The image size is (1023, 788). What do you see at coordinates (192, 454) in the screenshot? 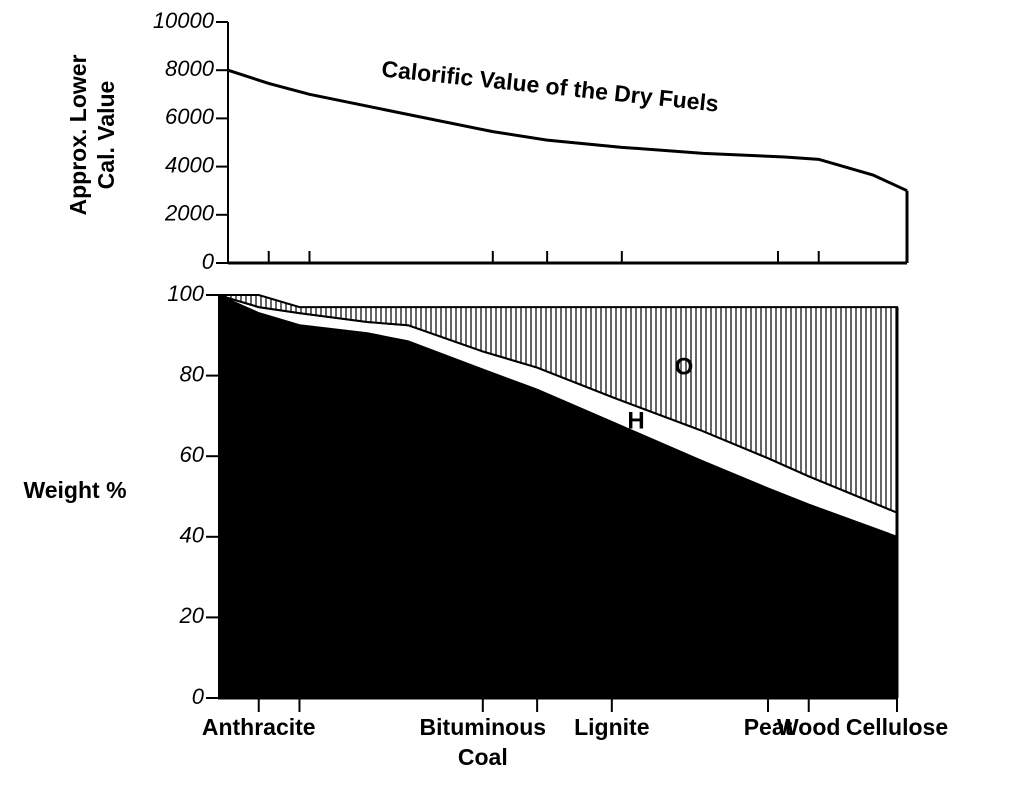
I see `y-tick-label: 60` at bounding box center [192, 454].